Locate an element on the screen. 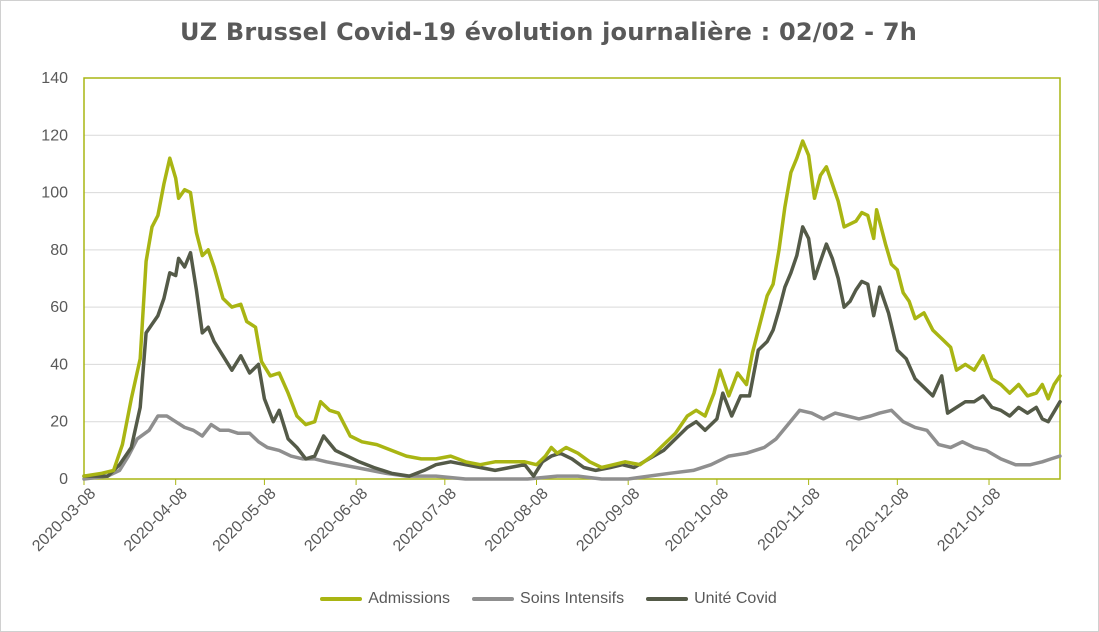 This screenshot has width=1099, height=632. legend-label-unite-covid: Unité Covid is located at coordinates (735, 598).